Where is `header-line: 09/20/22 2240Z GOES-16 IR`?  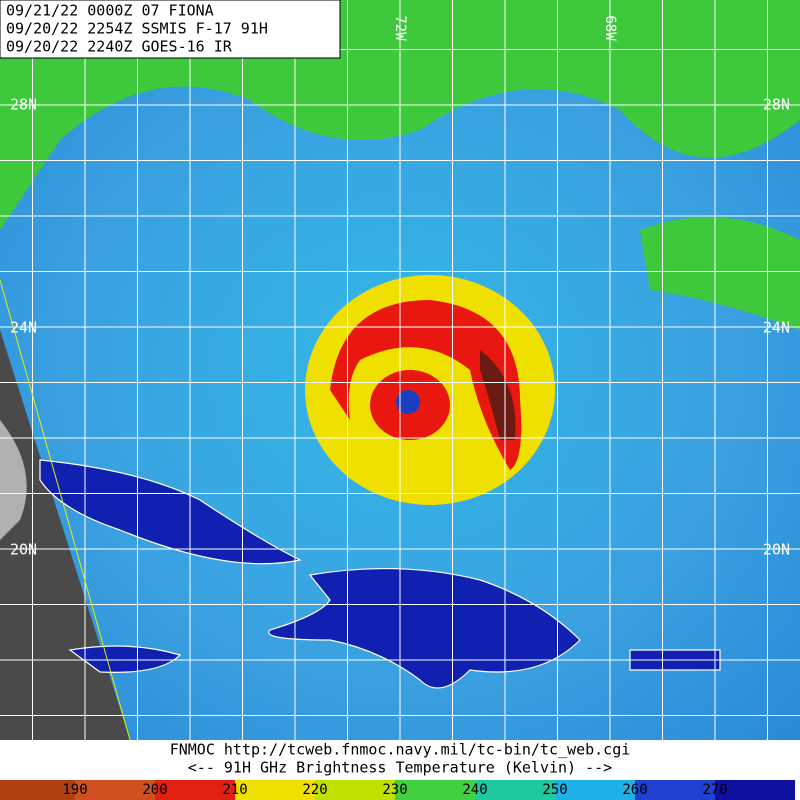 header-line: 09/20/22 2240Z GOES-16 IR is located at coordinates (119, 47).